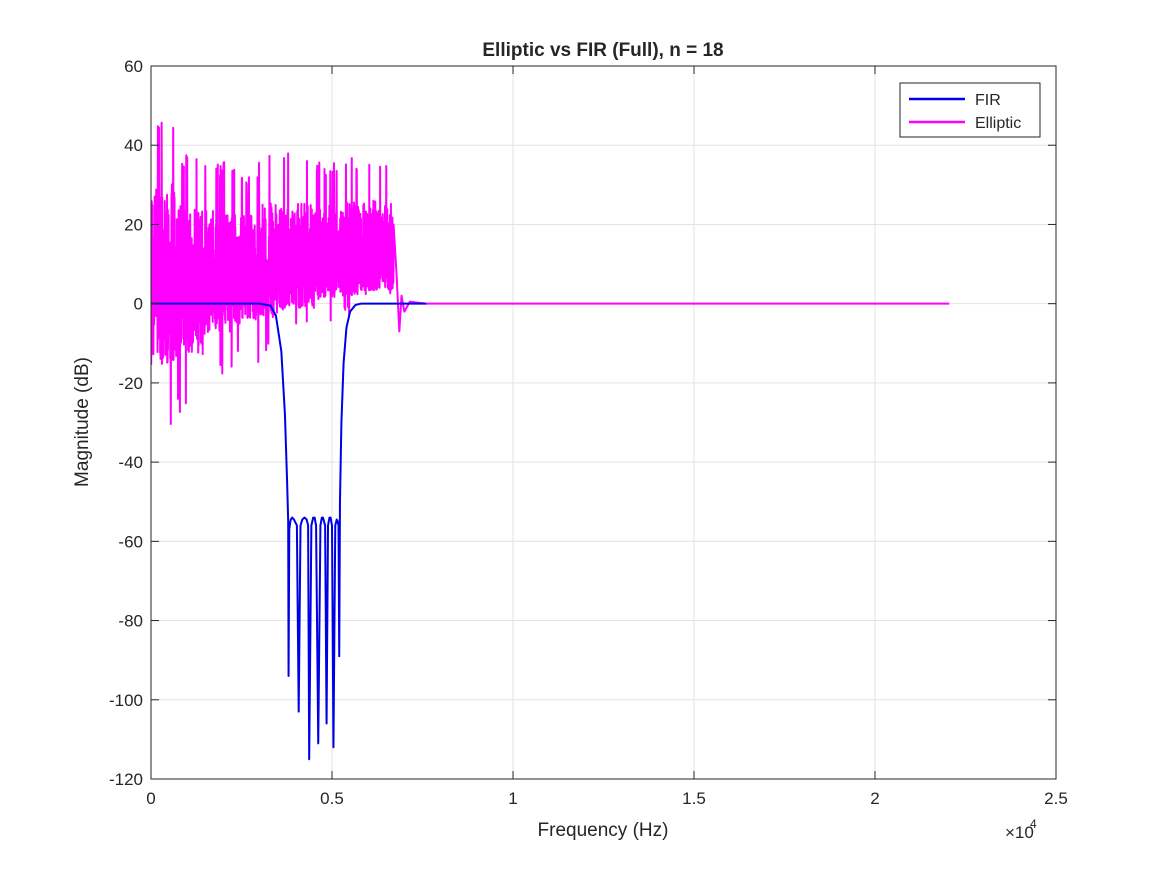  I want to click on y-tick-label: 60, so click(133, 66).